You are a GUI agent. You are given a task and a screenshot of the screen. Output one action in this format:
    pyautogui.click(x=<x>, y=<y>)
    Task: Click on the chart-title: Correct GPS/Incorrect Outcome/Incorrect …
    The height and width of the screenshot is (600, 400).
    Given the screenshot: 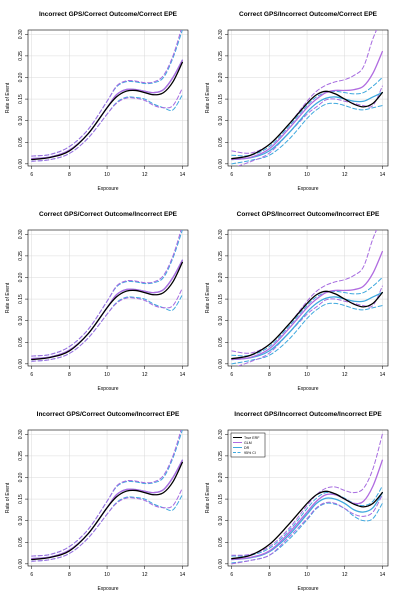 What is the action you would take?
    pyautogui.click(x=308, y=214)
    